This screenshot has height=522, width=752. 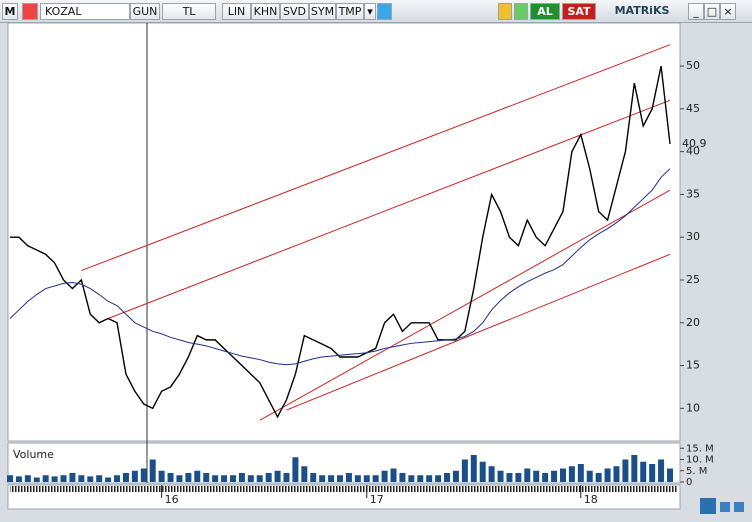 I want to click on window-button: □, so click(x=712, y=11).